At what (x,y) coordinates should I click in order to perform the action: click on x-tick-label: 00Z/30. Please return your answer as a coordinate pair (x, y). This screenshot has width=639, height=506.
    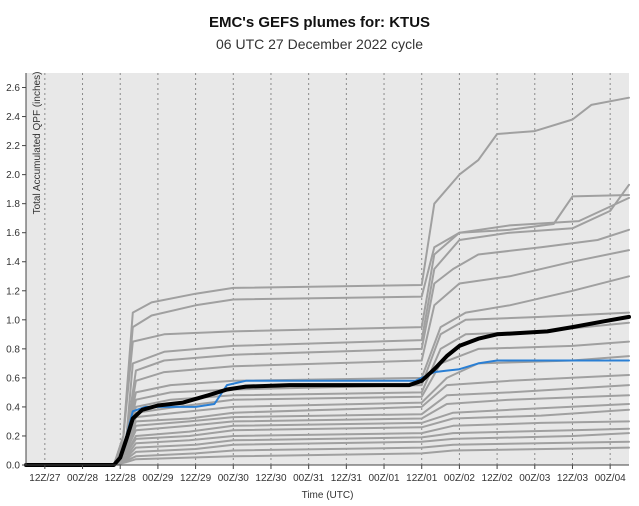
    Looking at the image, I should click on (234, 478).